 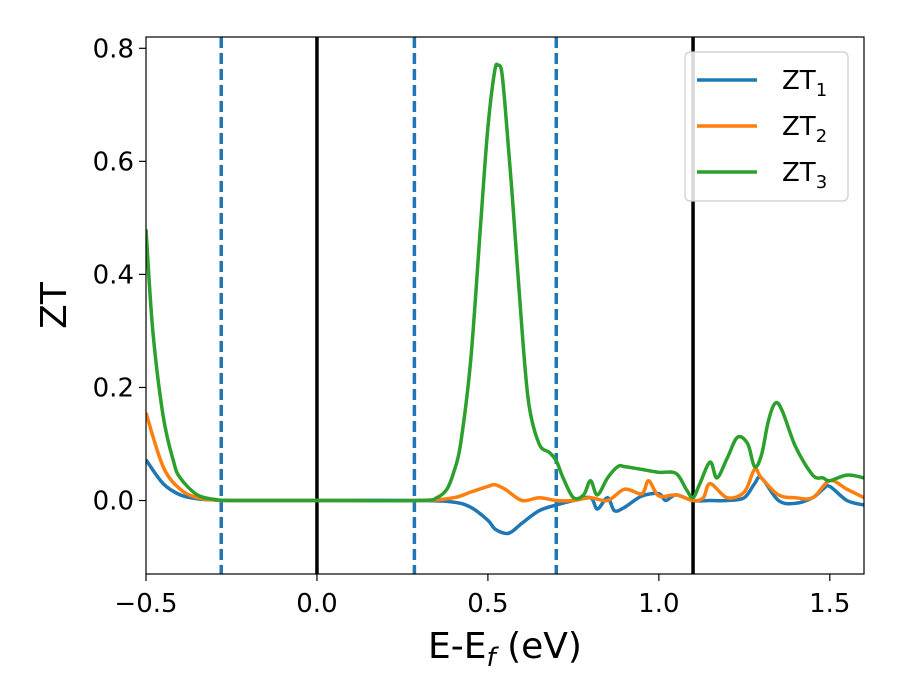 I want to click on legend: ZT1 ZT2 ZT3, so click(x=766, y=126).